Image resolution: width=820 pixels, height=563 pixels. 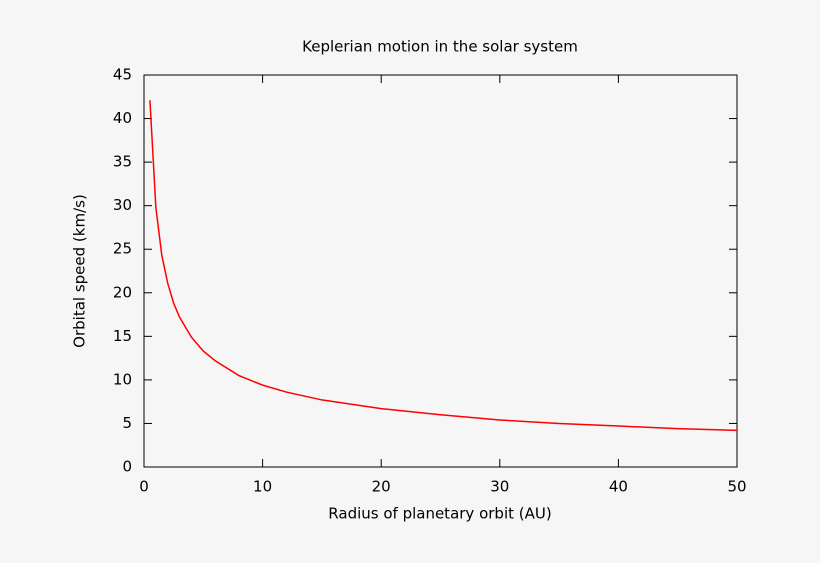 What do you see at coordinates (736, 487) in the screenshot?
I see `x-tick-label: 50` at bounding box center [736, 487].